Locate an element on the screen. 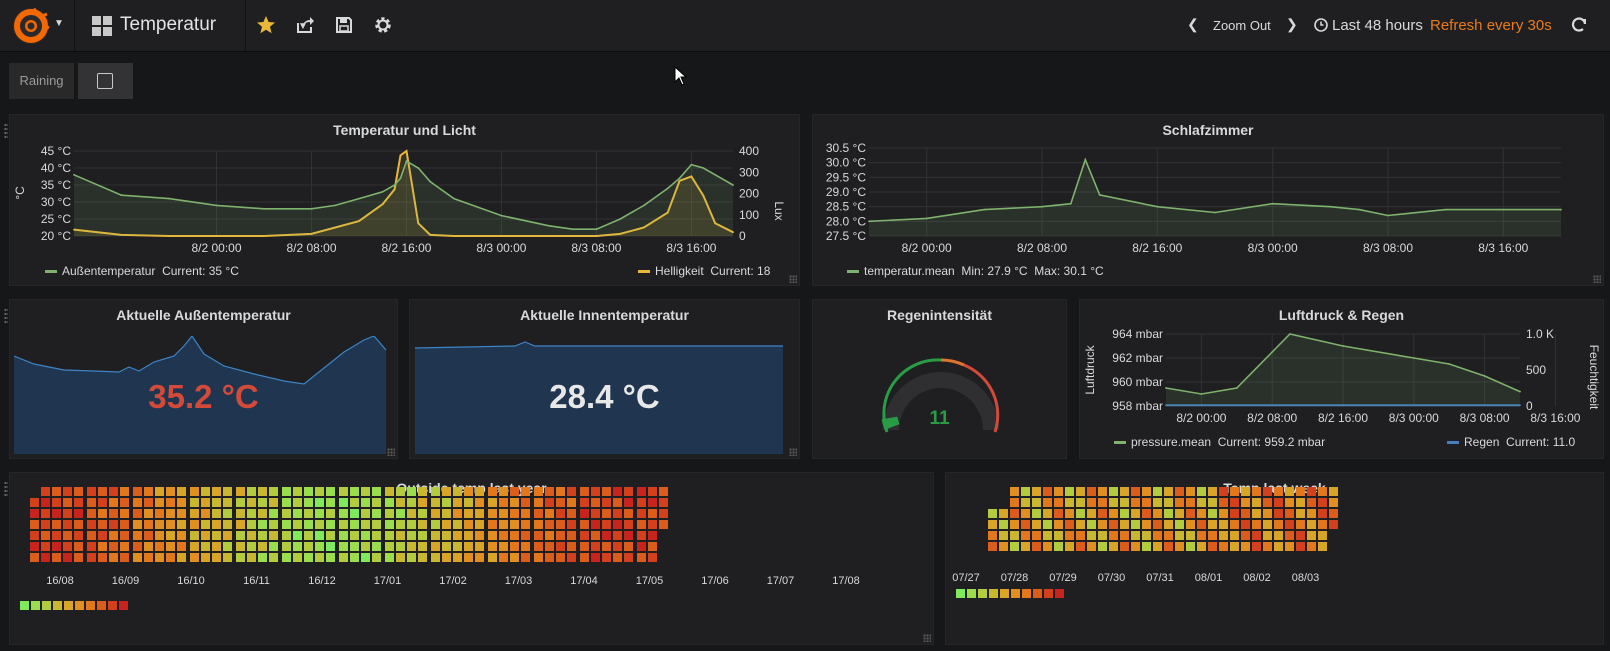 This screenshot has height=651, width=1610. legend-min-max: Min: 27.9 °C Max: 30.1 °C is located at coordinates (1032, 271).